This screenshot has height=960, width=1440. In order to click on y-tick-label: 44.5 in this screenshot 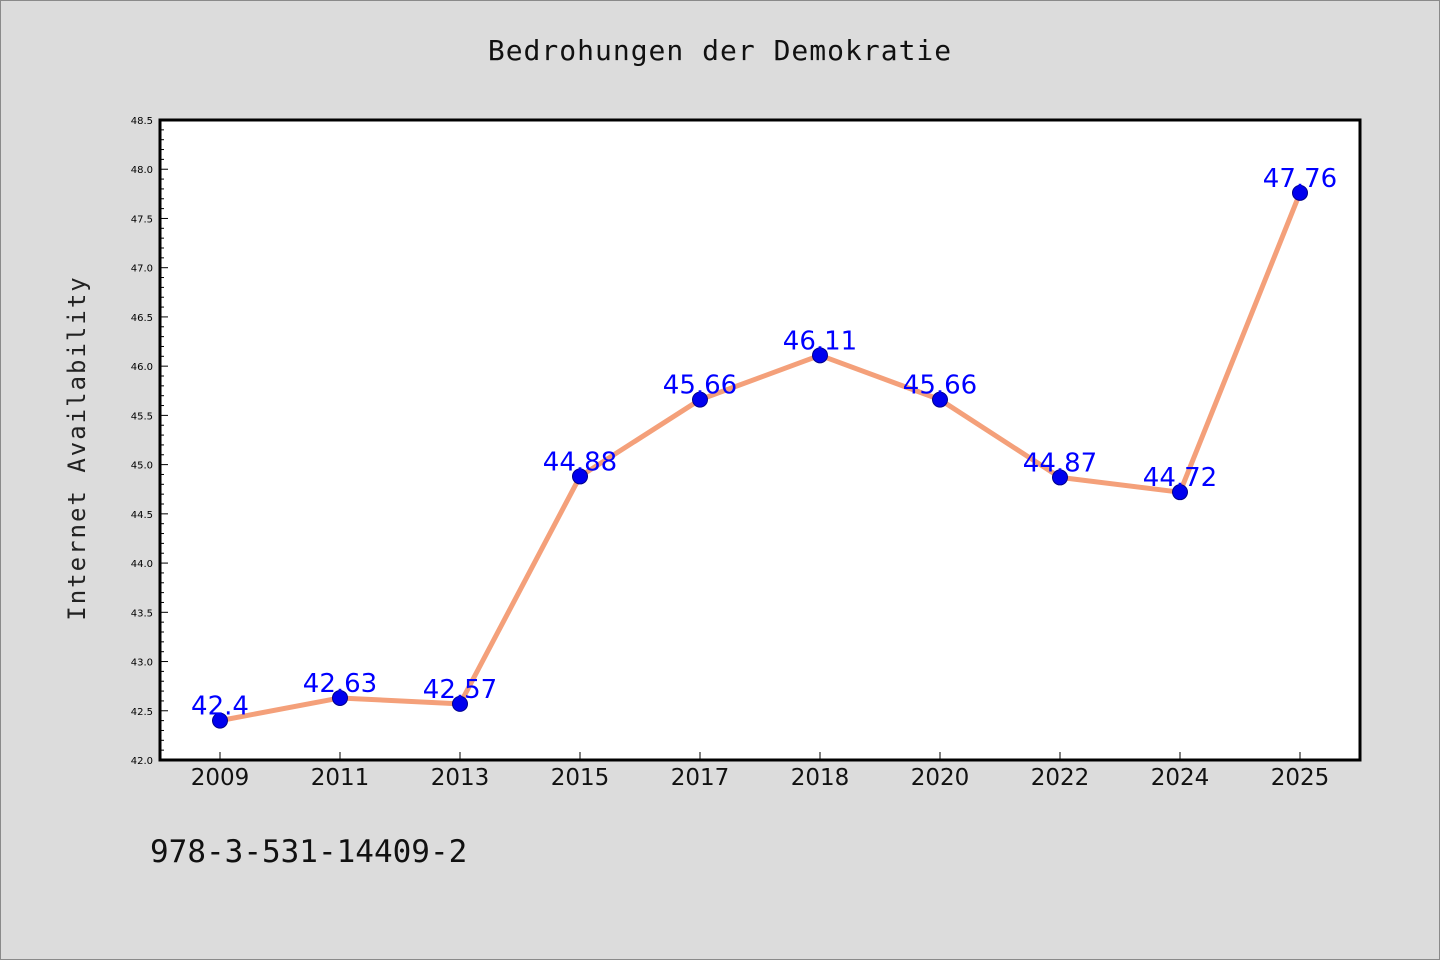, I will do `click(142, 515)`.